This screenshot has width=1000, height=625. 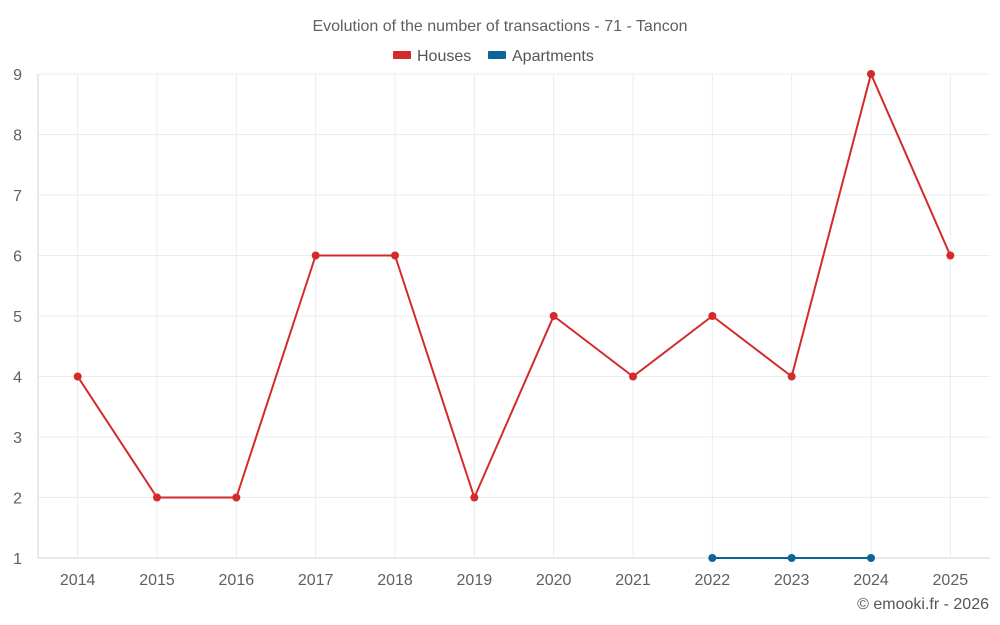 I want to click on data-point-houses-2024, so click(x=871, y=74).